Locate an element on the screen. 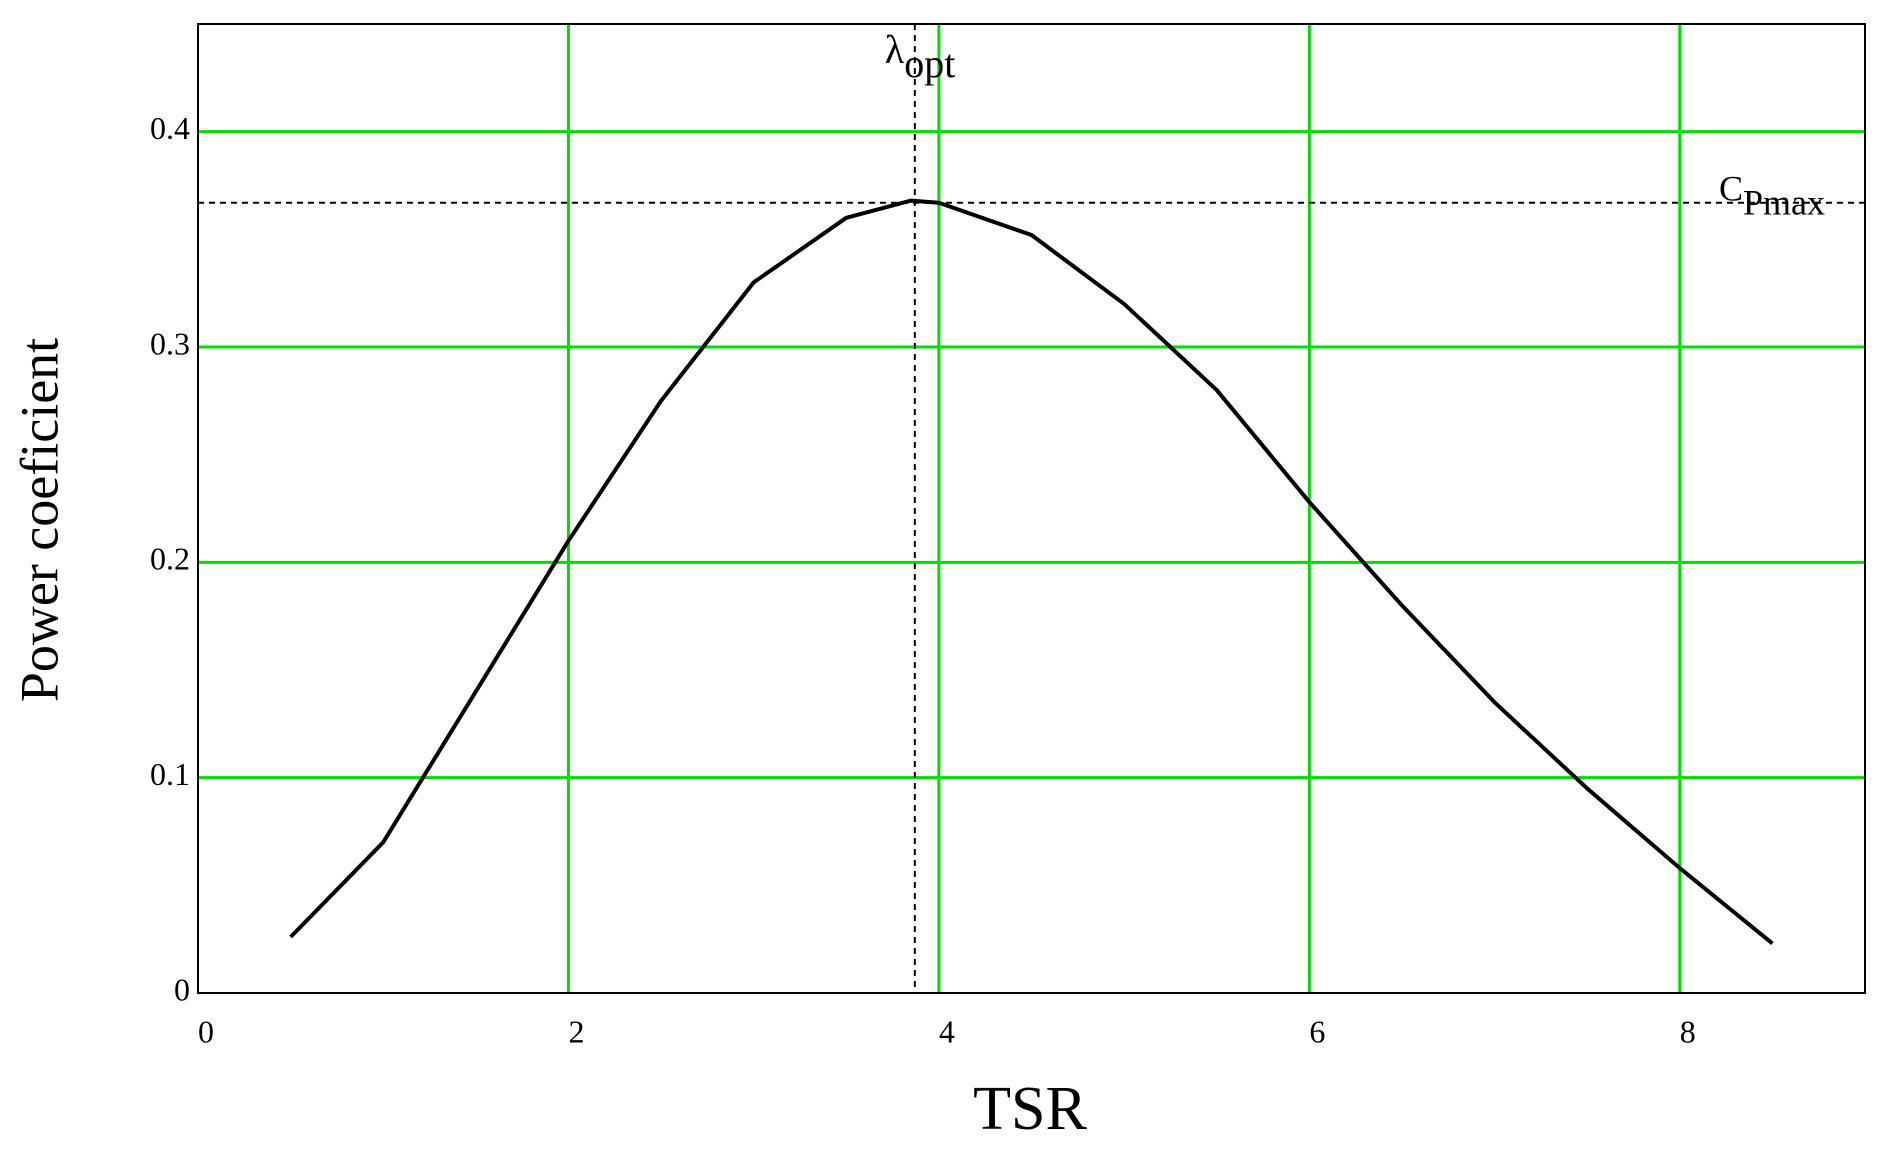 This screenshot has height=1156, width=1883. annotation-main: C is located at coordinates (1731, 189).